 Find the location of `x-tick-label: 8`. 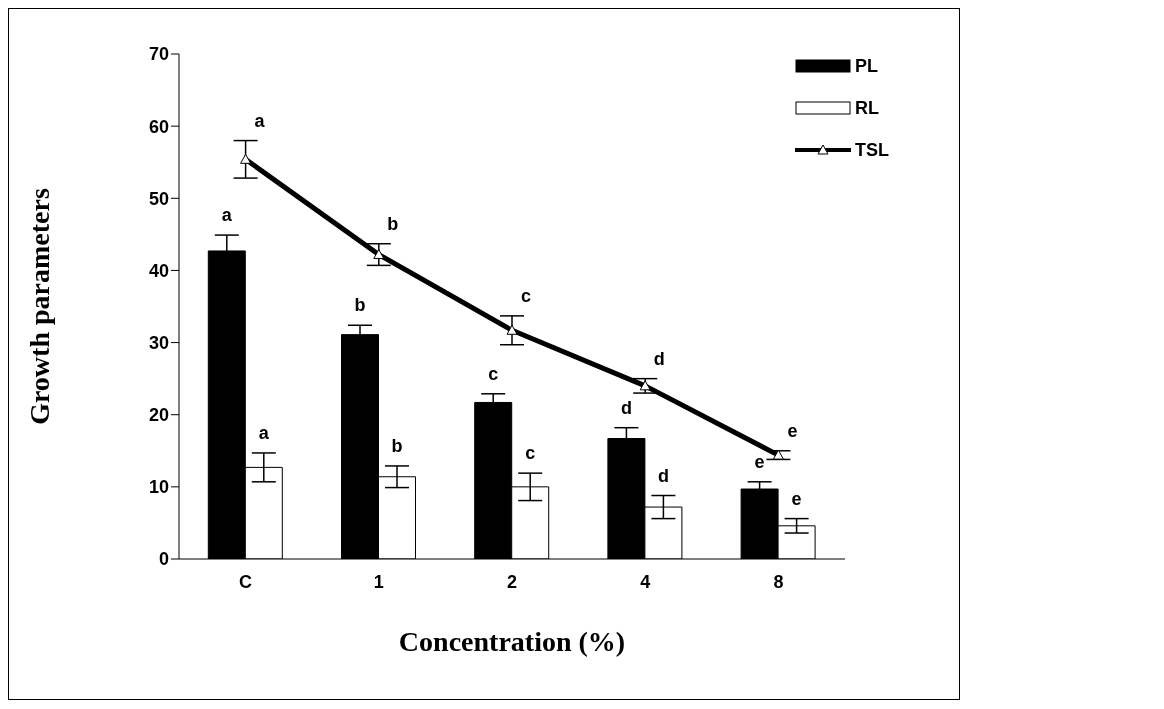

x-tick-label: 8 is located at coordinates (778, 581).